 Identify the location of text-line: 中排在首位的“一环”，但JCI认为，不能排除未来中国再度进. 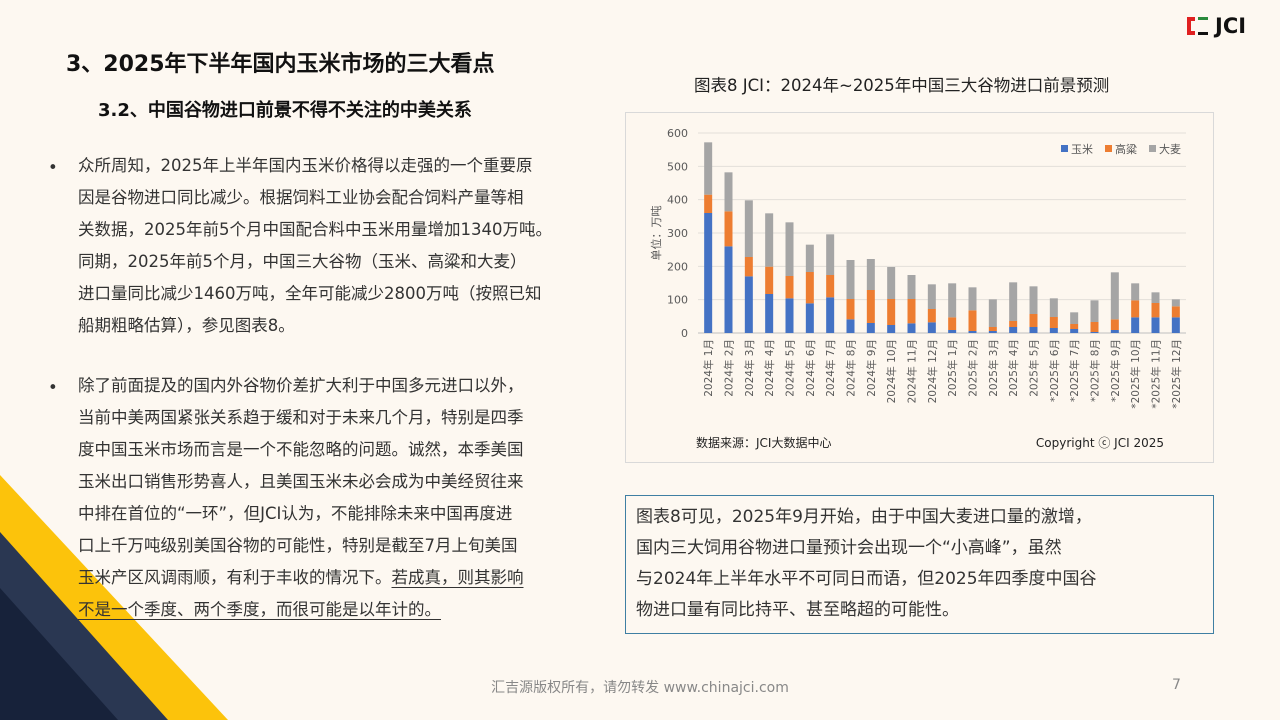
(295, 513).